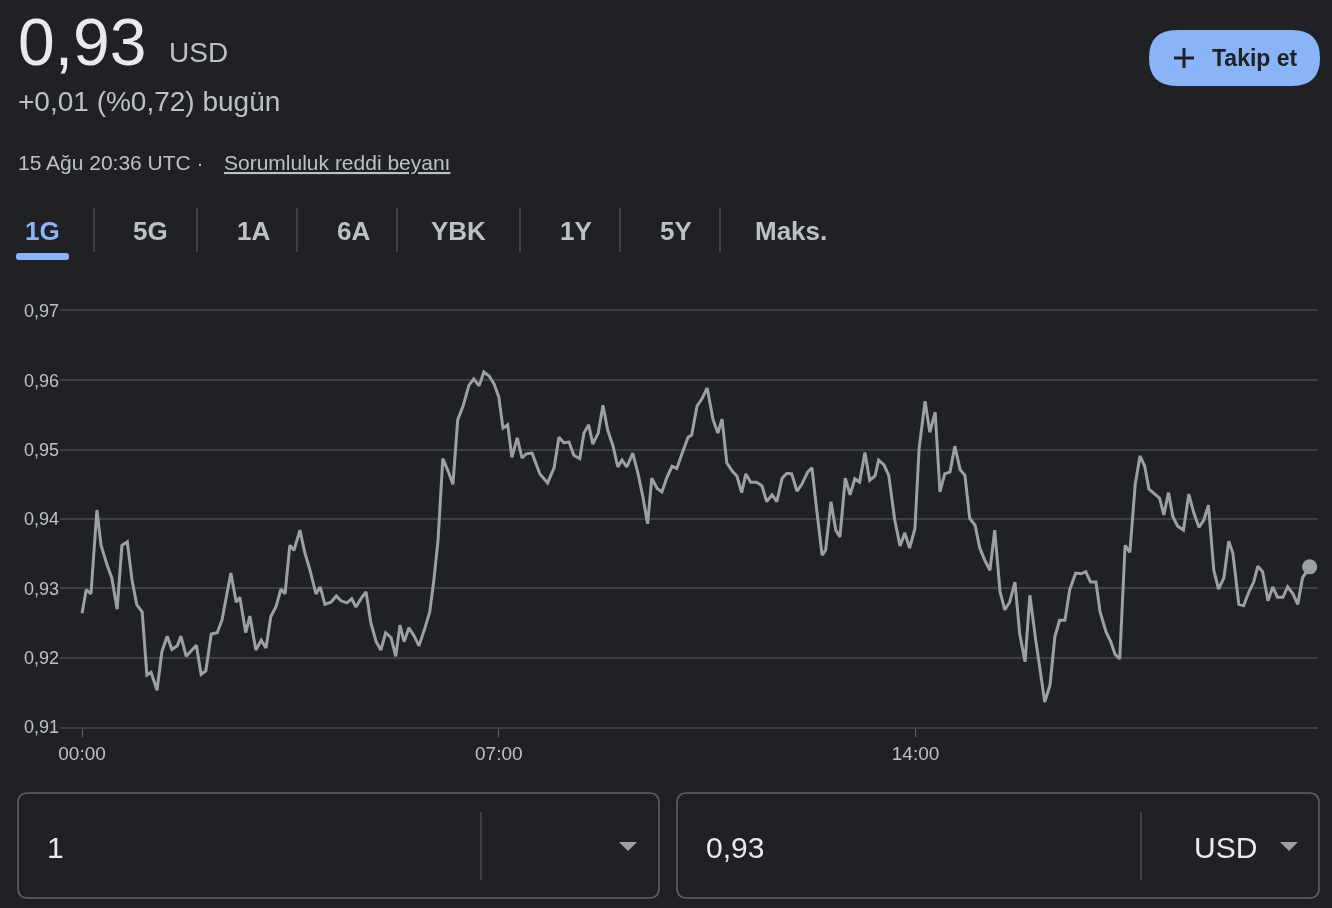  What do you see at coordinates (41, 727) in the screenshot?
I see `y-tick-label: 0,91` at bounding box center [41, 727].